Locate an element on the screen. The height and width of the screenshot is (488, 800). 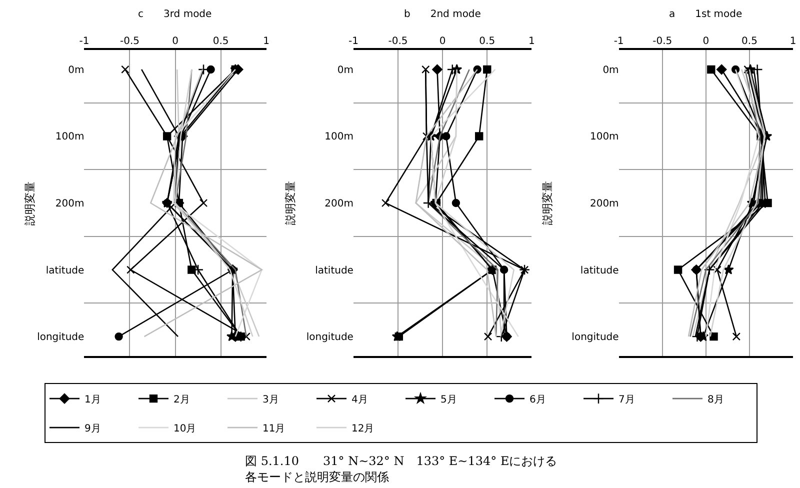
text: 各モードと説明変量の関係 is located at coordinates (317, 477).